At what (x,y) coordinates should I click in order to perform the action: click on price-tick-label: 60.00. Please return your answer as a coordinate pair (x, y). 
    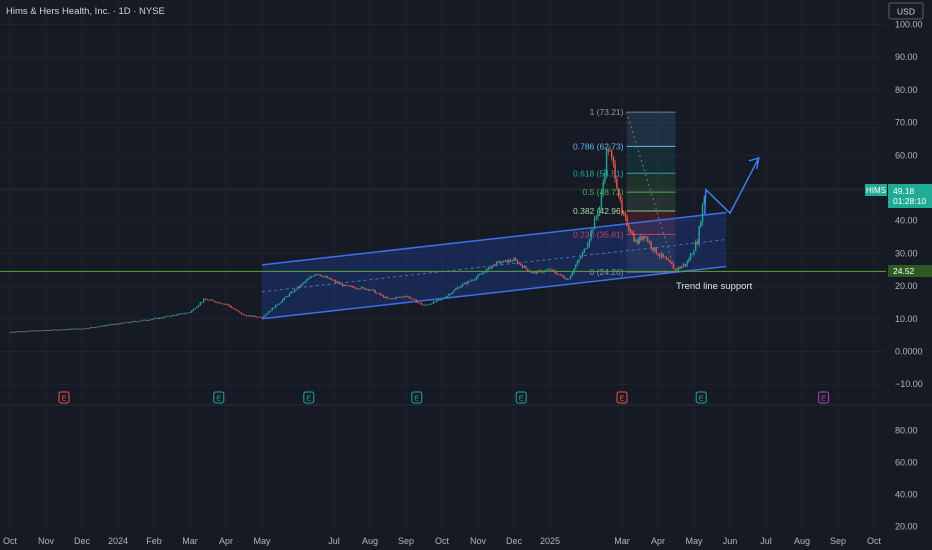
    Looking at the image, I should click on (906, 155).